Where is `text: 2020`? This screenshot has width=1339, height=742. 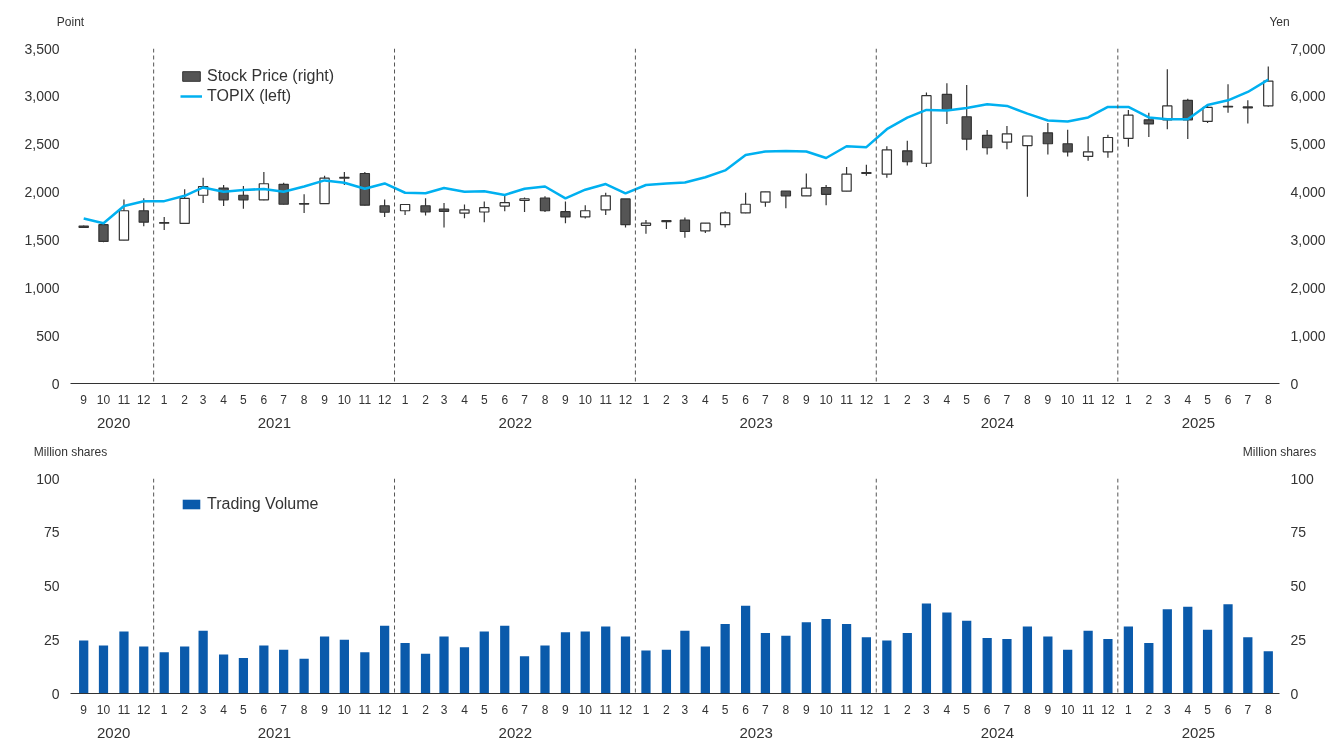
text: 2020 is located at coordinates (114, 732).